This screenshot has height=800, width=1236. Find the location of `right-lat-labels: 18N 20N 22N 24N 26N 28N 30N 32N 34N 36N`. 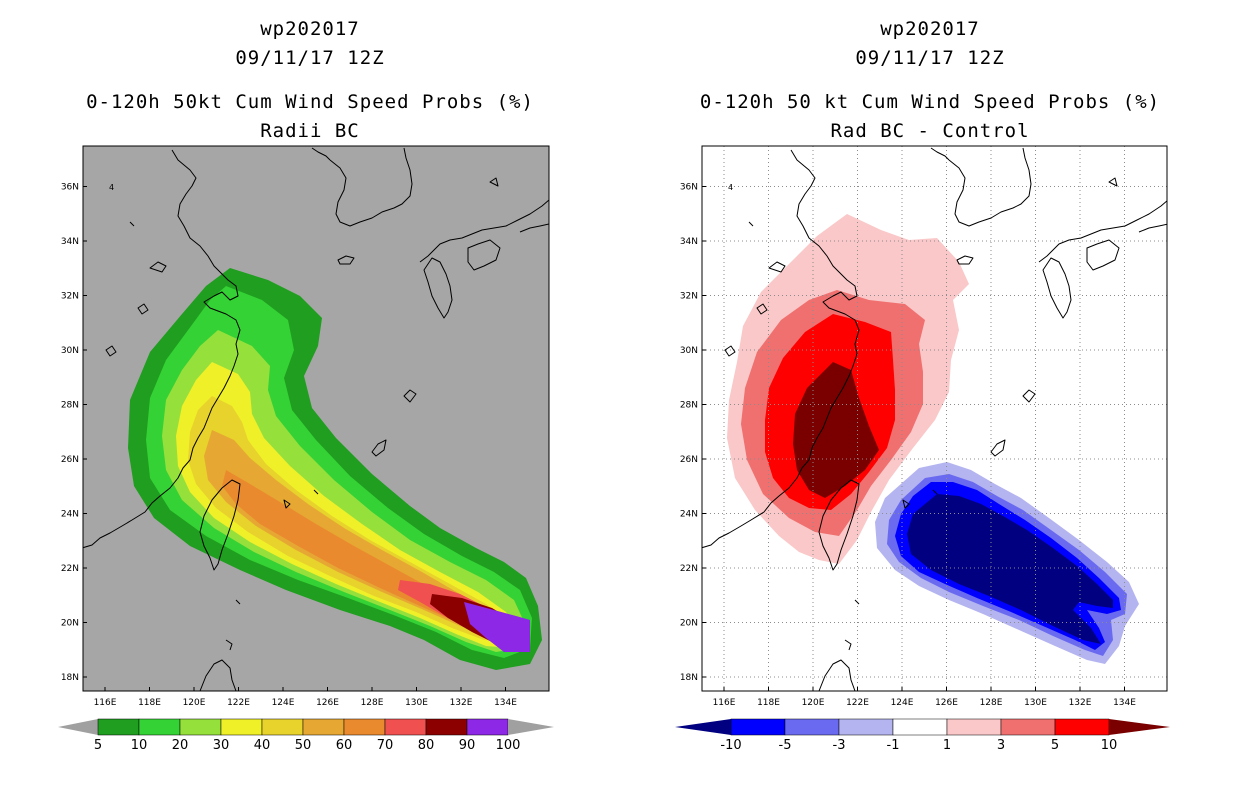

right-lat-labels: 18N 20N 22N 24N 26N 28N 30N 32N 34N 36N is located at coordinates (693, 433).